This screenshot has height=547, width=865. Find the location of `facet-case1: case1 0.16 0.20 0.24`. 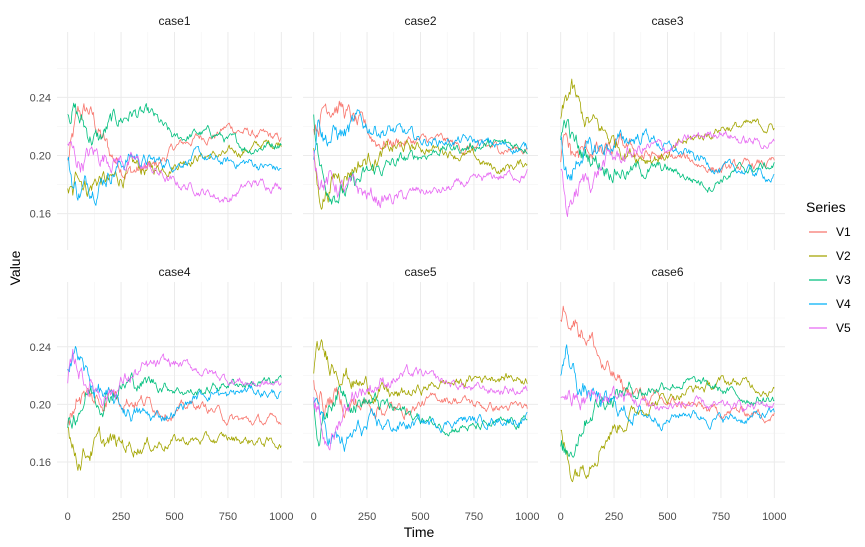

facet-case1: case1 0.16 0.20 0.24 is located at coordinates (161, 132).